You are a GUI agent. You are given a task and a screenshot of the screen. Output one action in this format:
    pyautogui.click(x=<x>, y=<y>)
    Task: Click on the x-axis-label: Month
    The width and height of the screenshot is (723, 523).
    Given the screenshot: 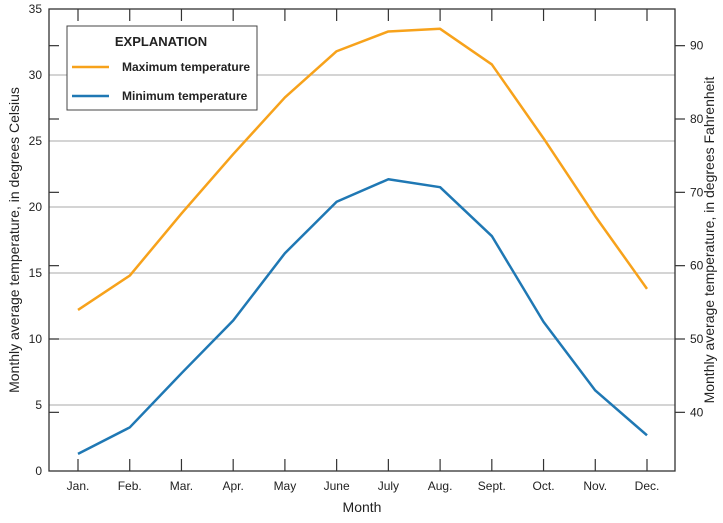 What is the action you would take?
    pyautogui.click(x=362, y=507)
    